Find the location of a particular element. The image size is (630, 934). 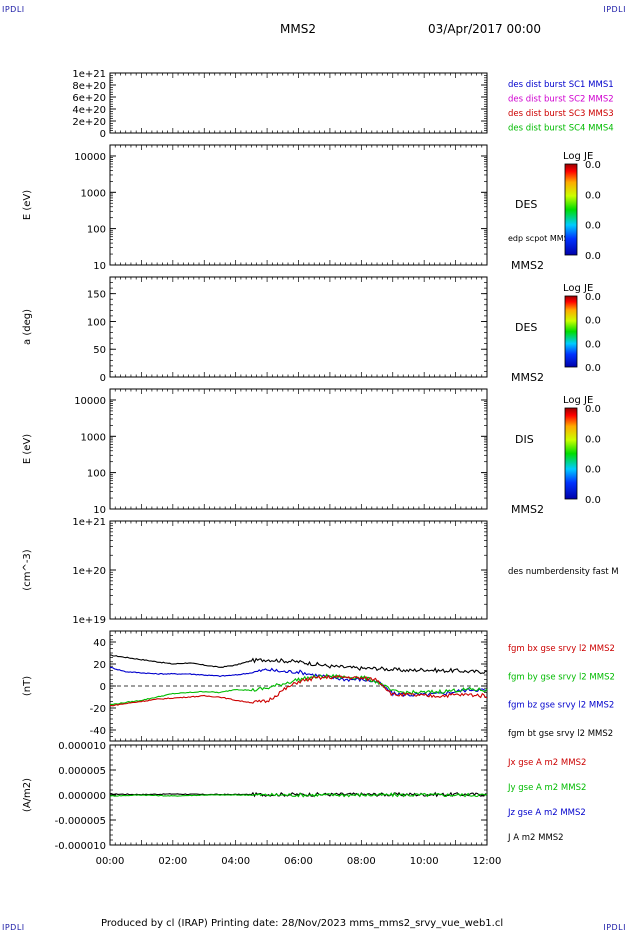

y-tick-label: 20 is located at coordinates (99, 665).